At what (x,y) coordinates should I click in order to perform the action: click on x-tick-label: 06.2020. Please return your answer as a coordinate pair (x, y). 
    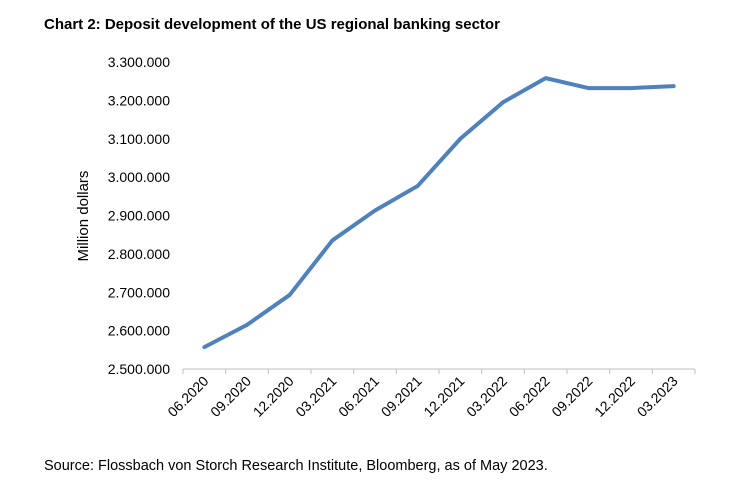
    Looking at the image, I should click on (187, 396).